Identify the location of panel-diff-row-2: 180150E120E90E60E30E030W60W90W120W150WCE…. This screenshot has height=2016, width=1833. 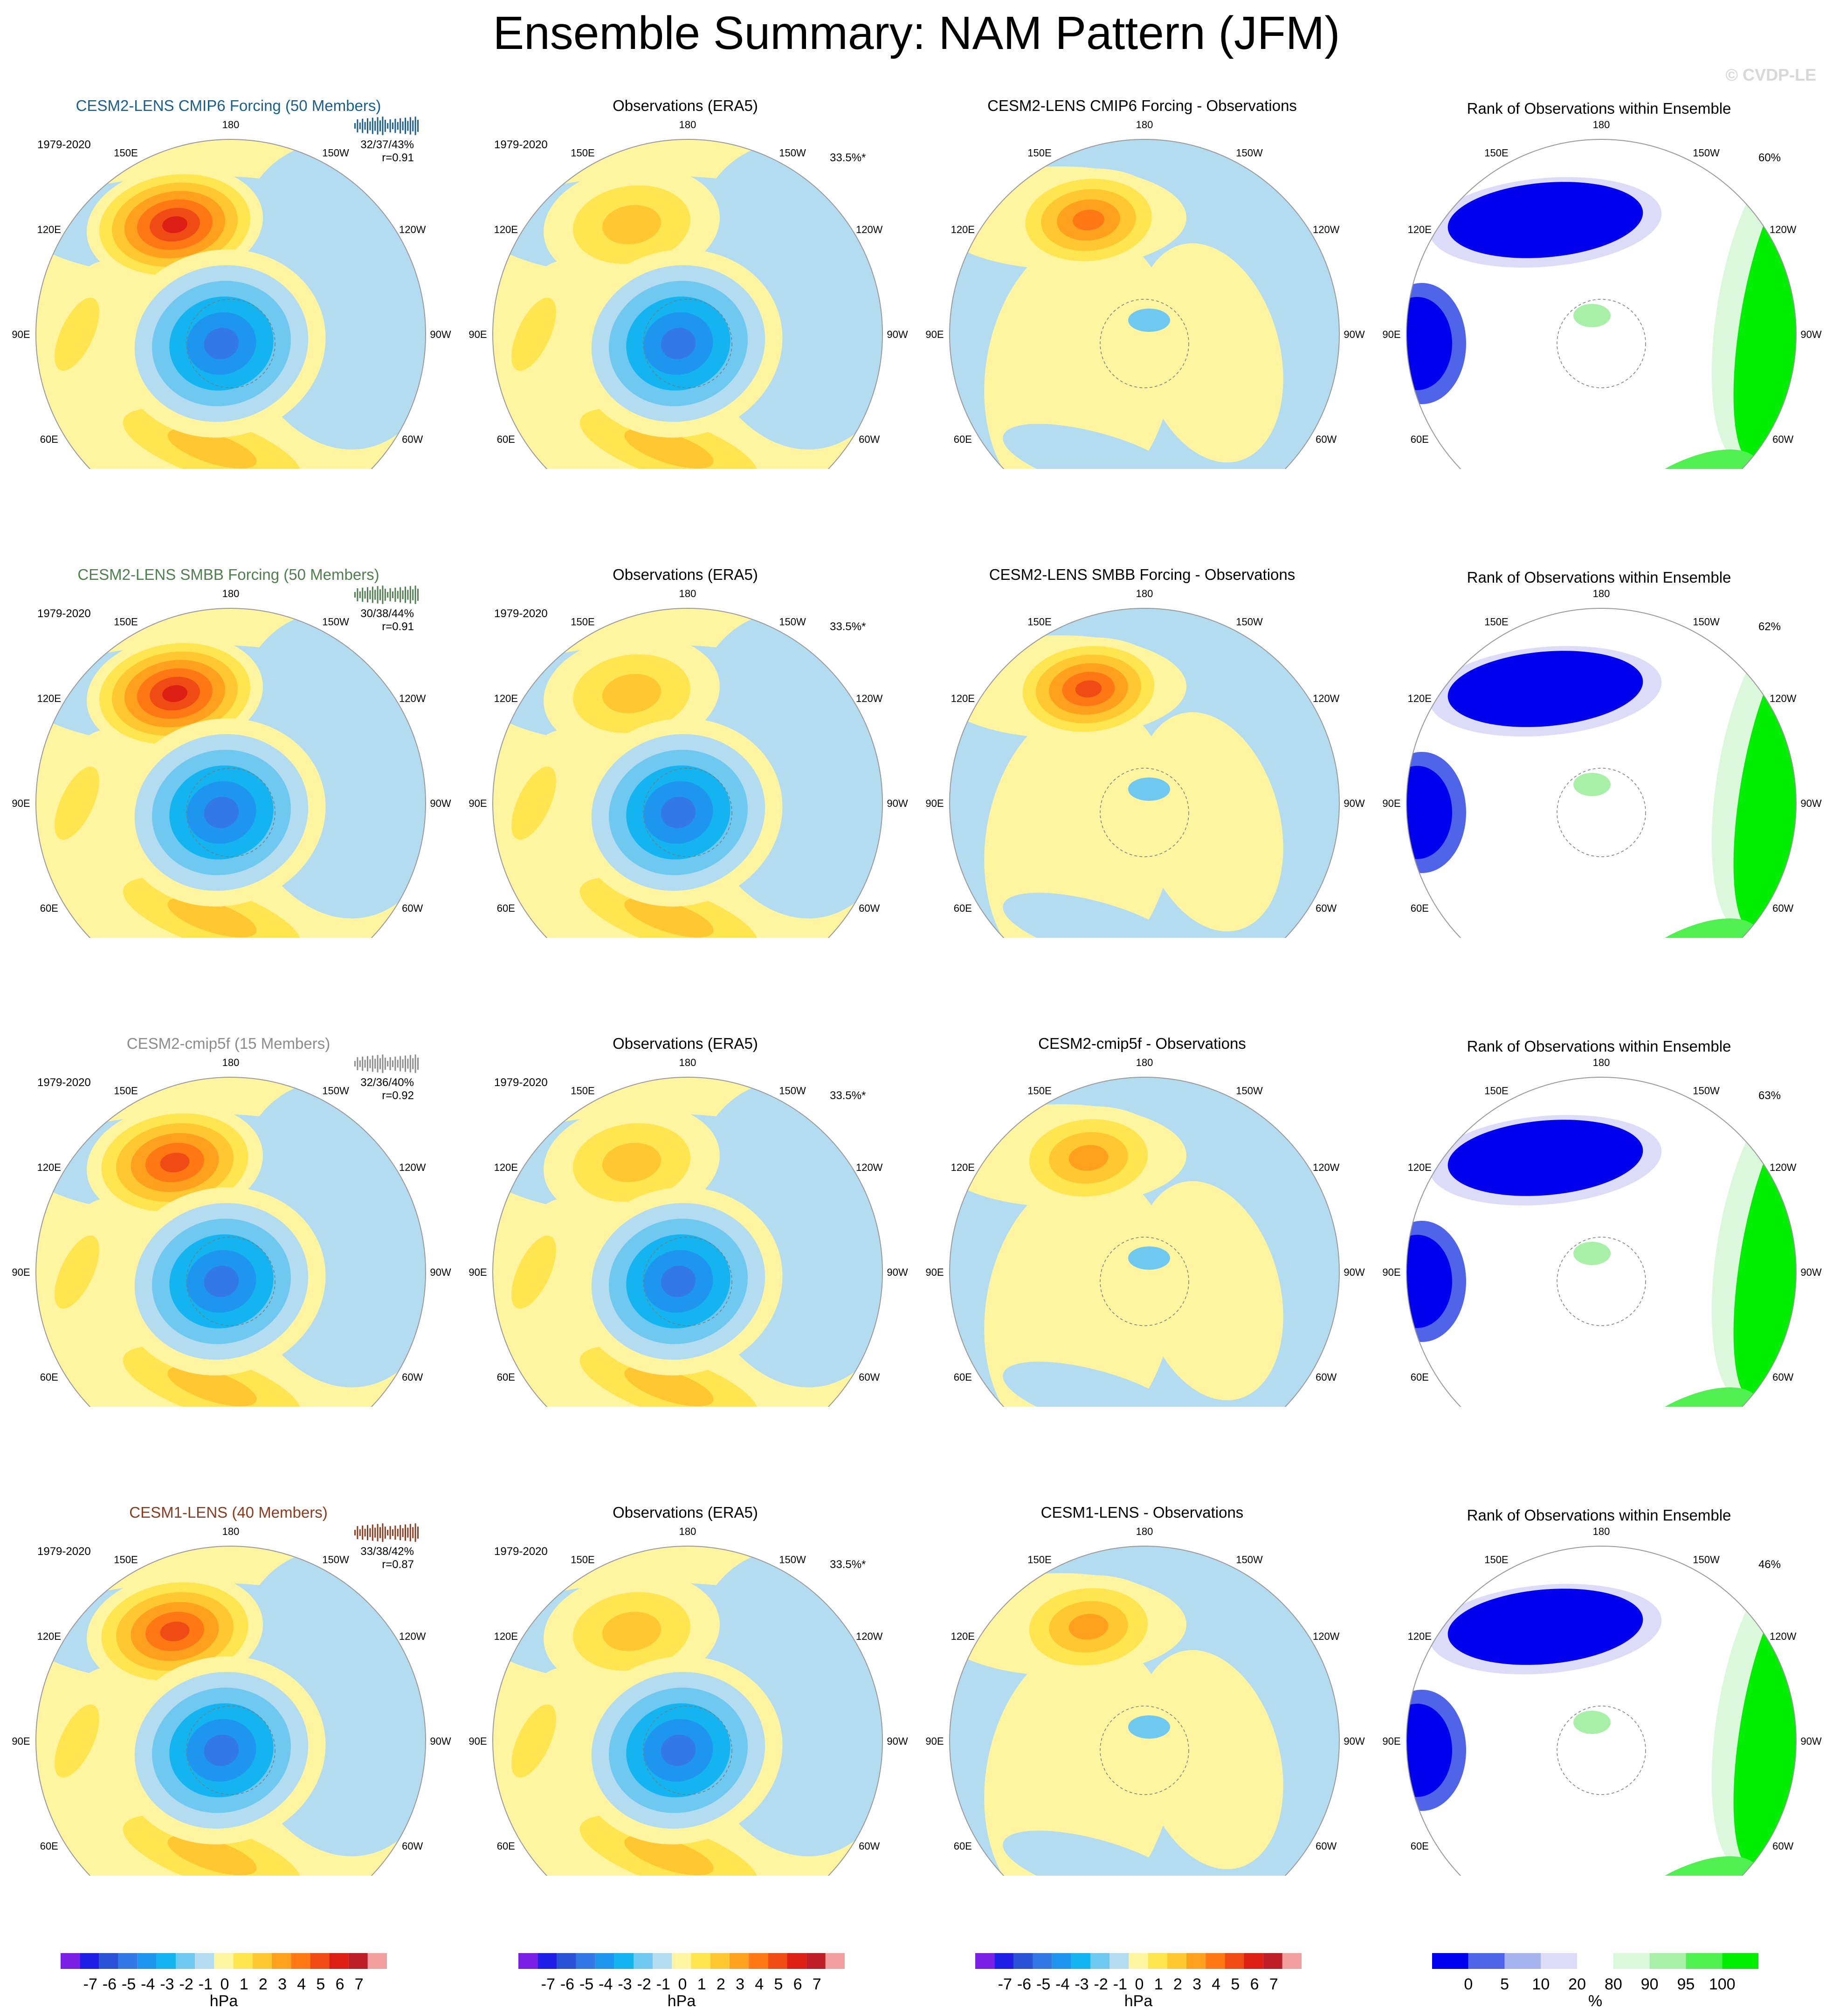
(1142, 703).